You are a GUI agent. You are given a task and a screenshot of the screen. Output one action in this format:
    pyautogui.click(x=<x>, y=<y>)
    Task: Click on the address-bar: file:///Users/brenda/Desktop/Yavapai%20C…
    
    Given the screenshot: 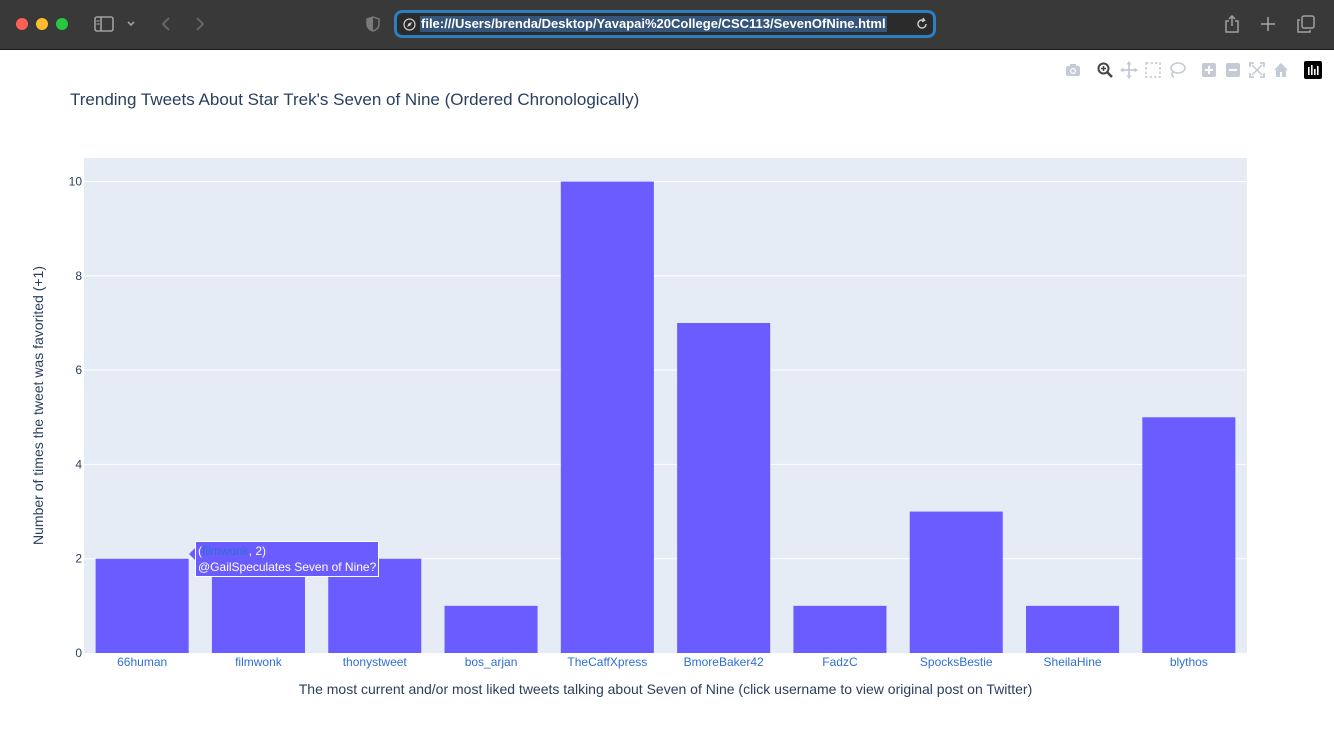 What is the action you would take?
    pyautogui.click(x=665, y=24)
    